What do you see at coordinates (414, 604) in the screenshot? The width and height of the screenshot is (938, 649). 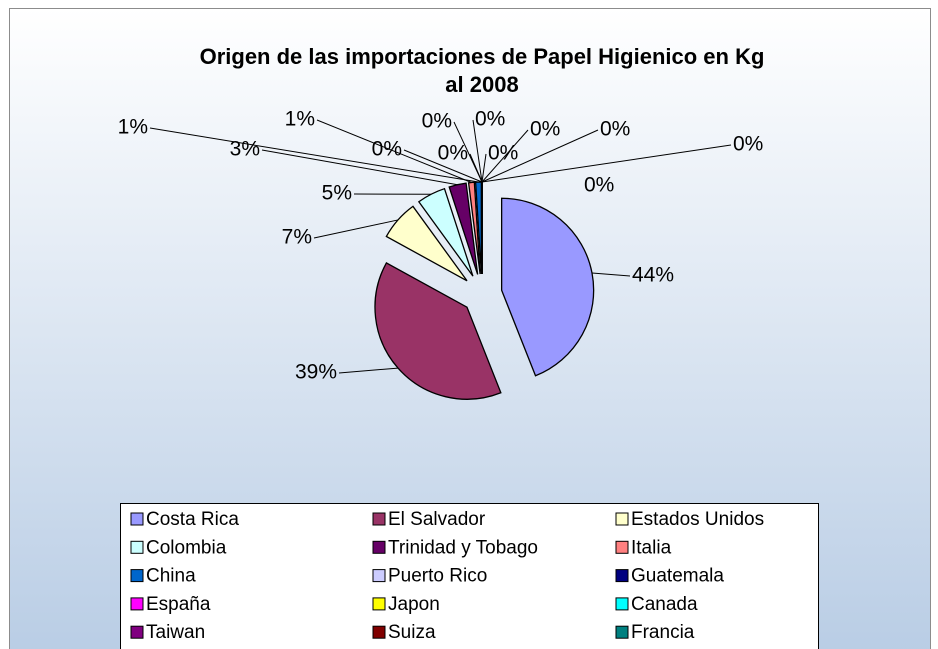 I see `legend-label: Japon` at bounding box center [414, 604].